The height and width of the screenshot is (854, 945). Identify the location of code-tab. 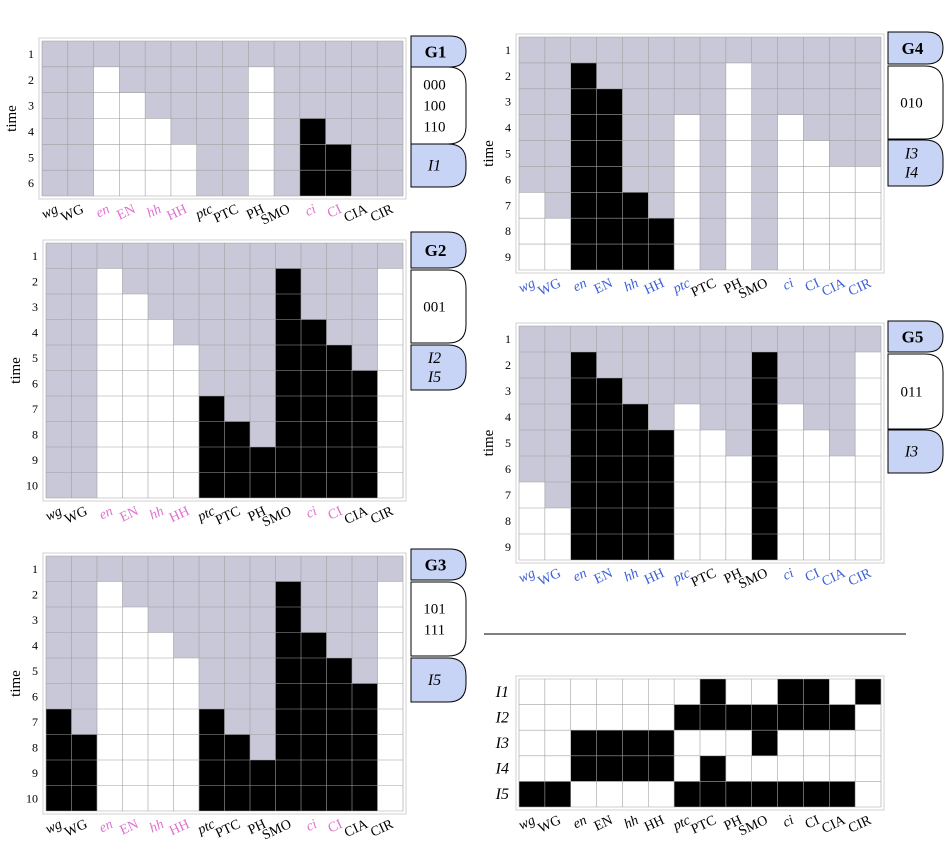
(915, 391).